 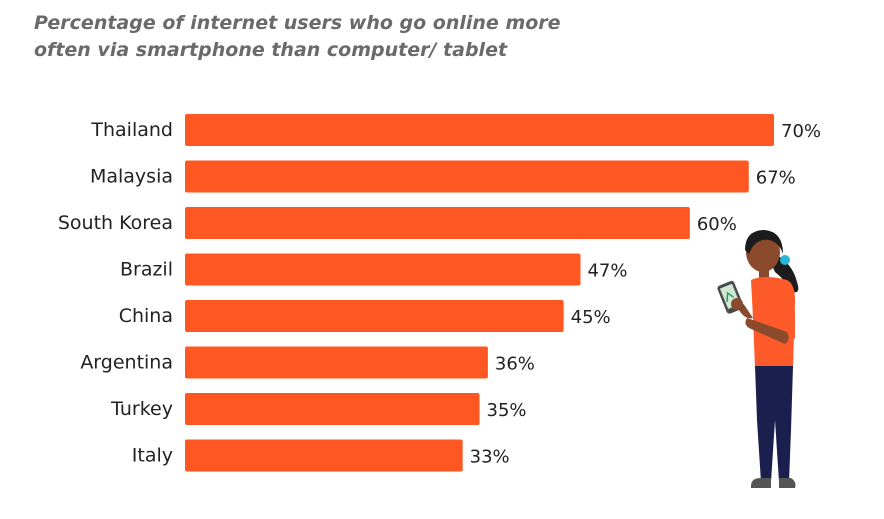 What do you see at coordinates (490, 457) in the screenshot?
I see `value-label: 33%` at bounding box center [490, 457].